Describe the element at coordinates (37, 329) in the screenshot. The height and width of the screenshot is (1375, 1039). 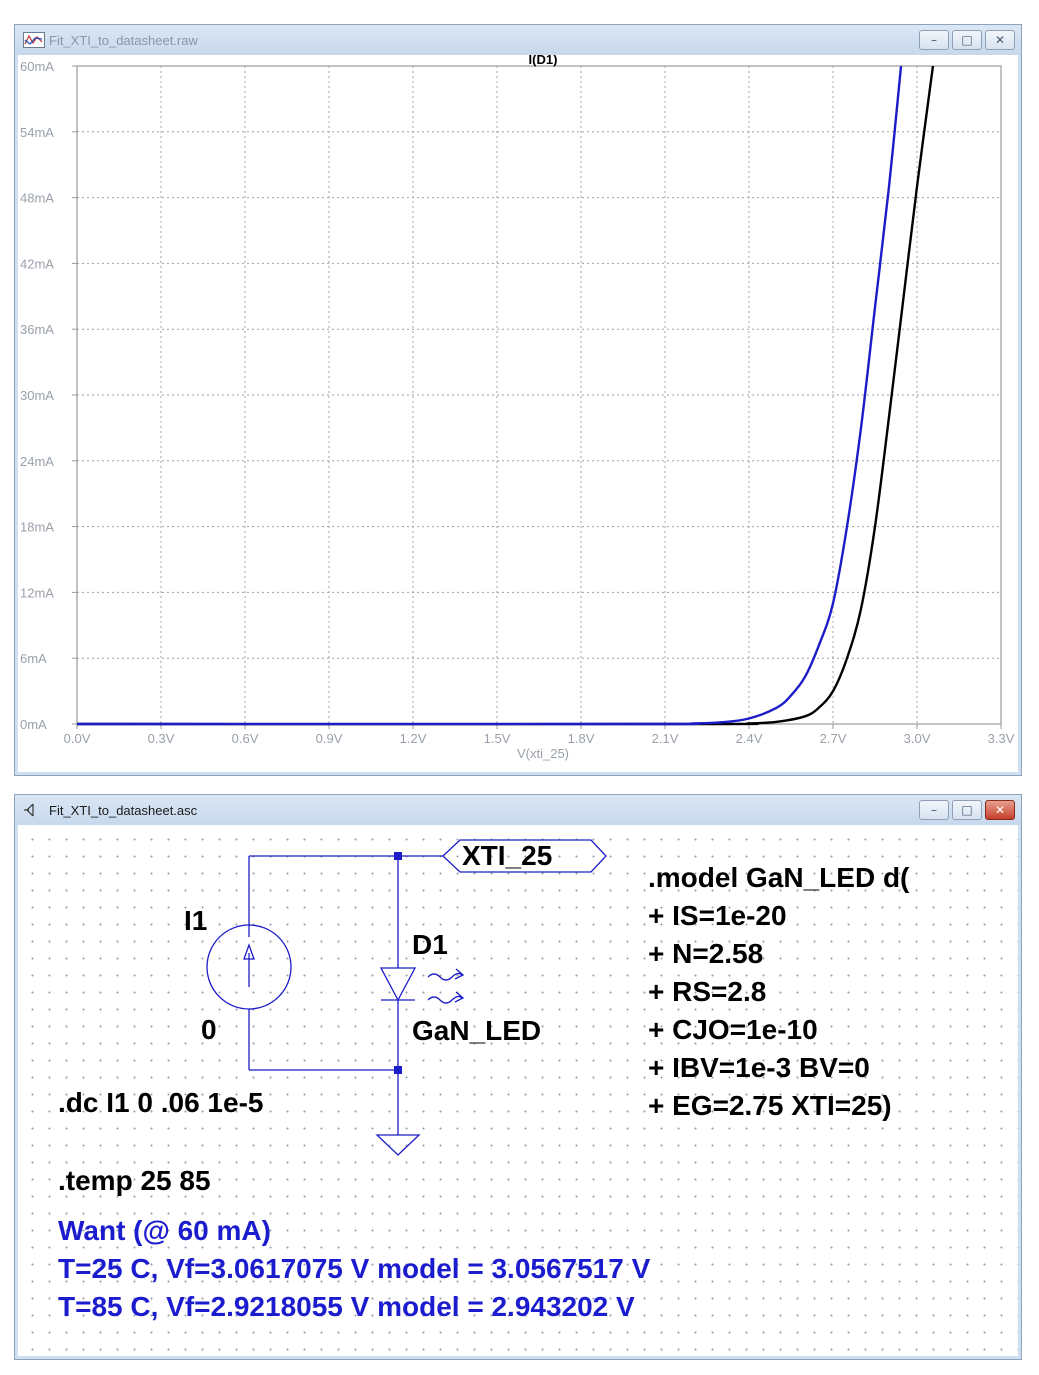
I see `y-tick-label: 36mA` at that location.